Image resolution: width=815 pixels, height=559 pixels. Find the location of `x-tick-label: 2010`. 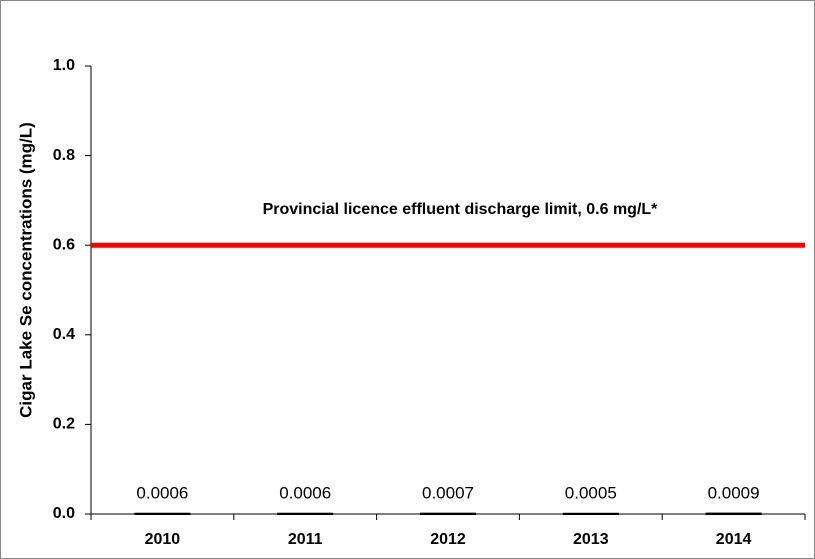

x-tick-label: 2010 is located at coordinates (163, 539).